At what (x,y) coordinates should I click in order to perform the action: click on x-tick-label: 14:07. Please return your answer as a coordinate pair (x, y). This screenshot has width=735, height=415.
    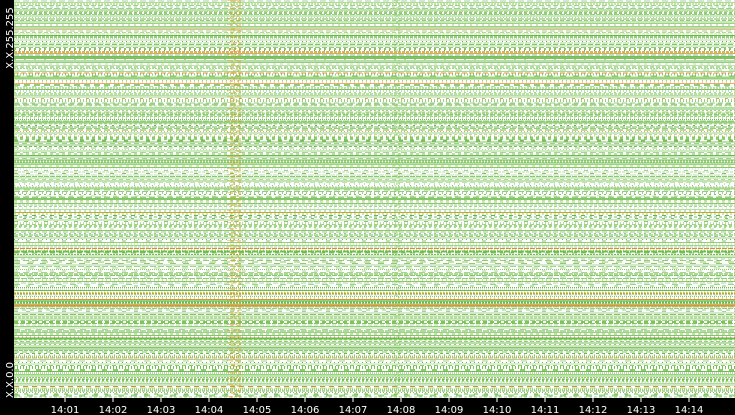
    Looking at the image, I should click on (353, 410).